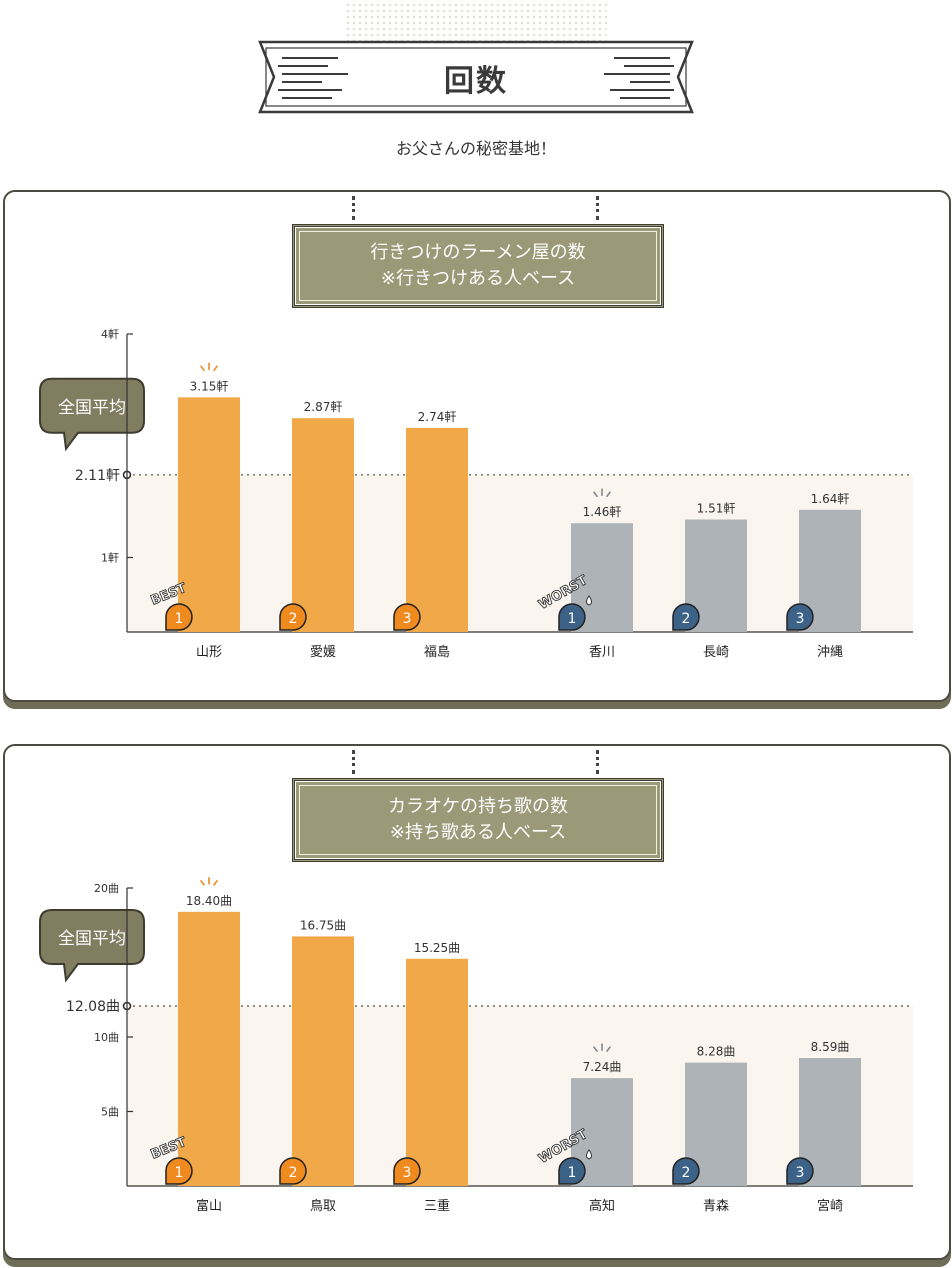 The width and height of the screenshot is (952, 1268). I want to click on data-label: 1.51軒, so click(716, 509).